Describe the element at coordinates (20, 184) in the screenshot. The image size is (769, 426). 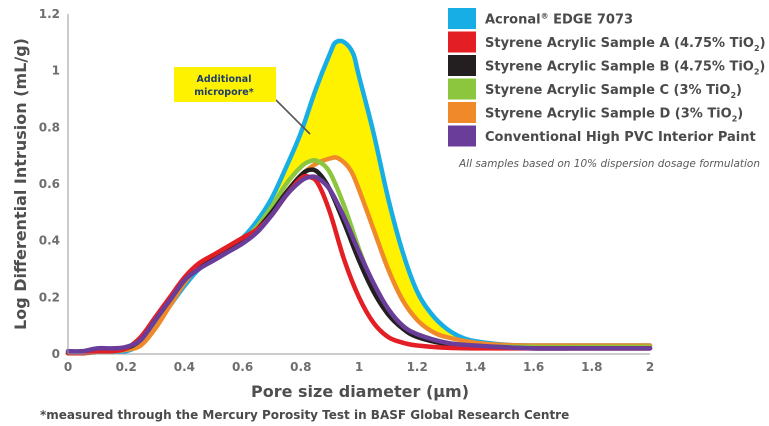
I see `y-axis-title: Log Differential Intrusion (mL/g)` at that location.